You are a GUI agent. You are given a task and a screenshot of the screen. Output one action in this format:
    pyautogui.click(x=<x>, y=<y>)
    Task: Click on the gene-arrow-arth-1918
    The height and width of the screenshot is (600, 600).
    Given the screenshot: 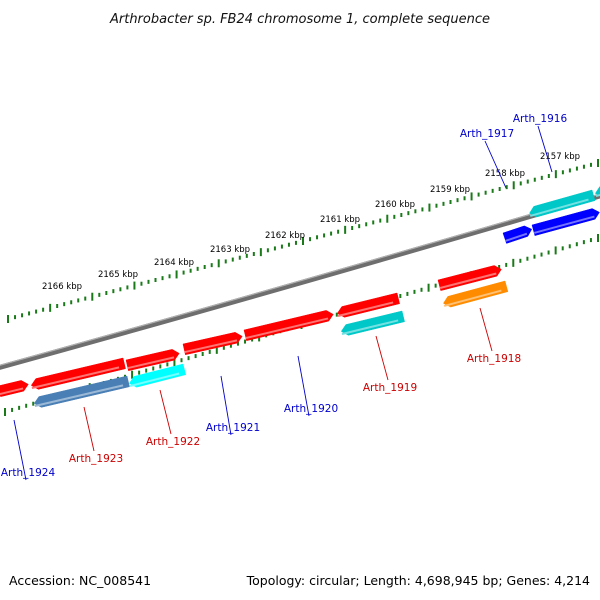 What is the action you would take?
    pyautogui.click(x=476, y=294)
    